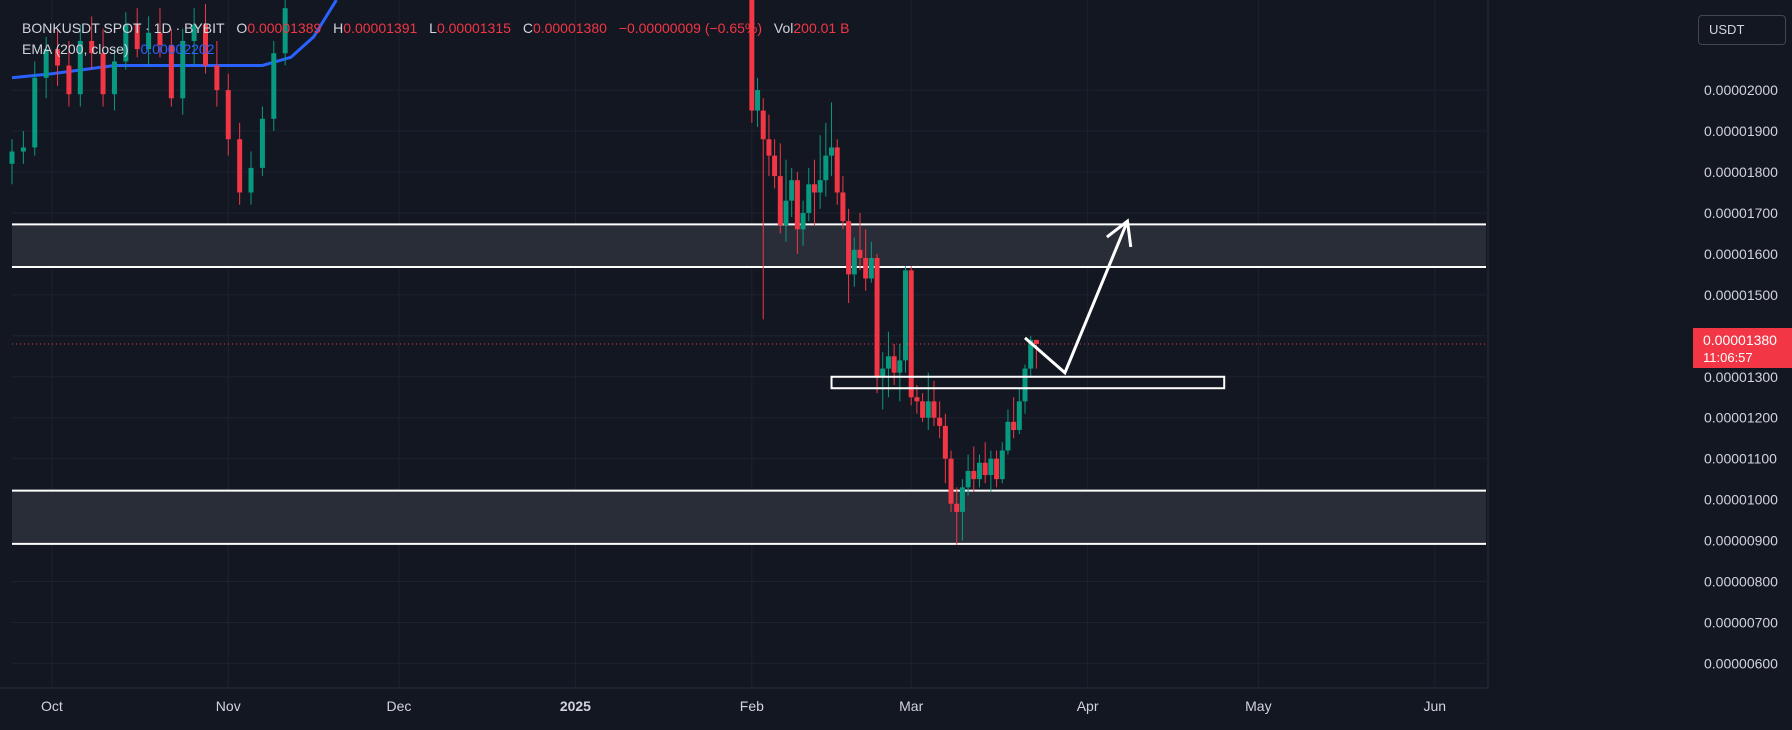 This screenshot has height=730, width=1792. I want to click on price-tick-label: 0.00001600, so click(1741, 254).